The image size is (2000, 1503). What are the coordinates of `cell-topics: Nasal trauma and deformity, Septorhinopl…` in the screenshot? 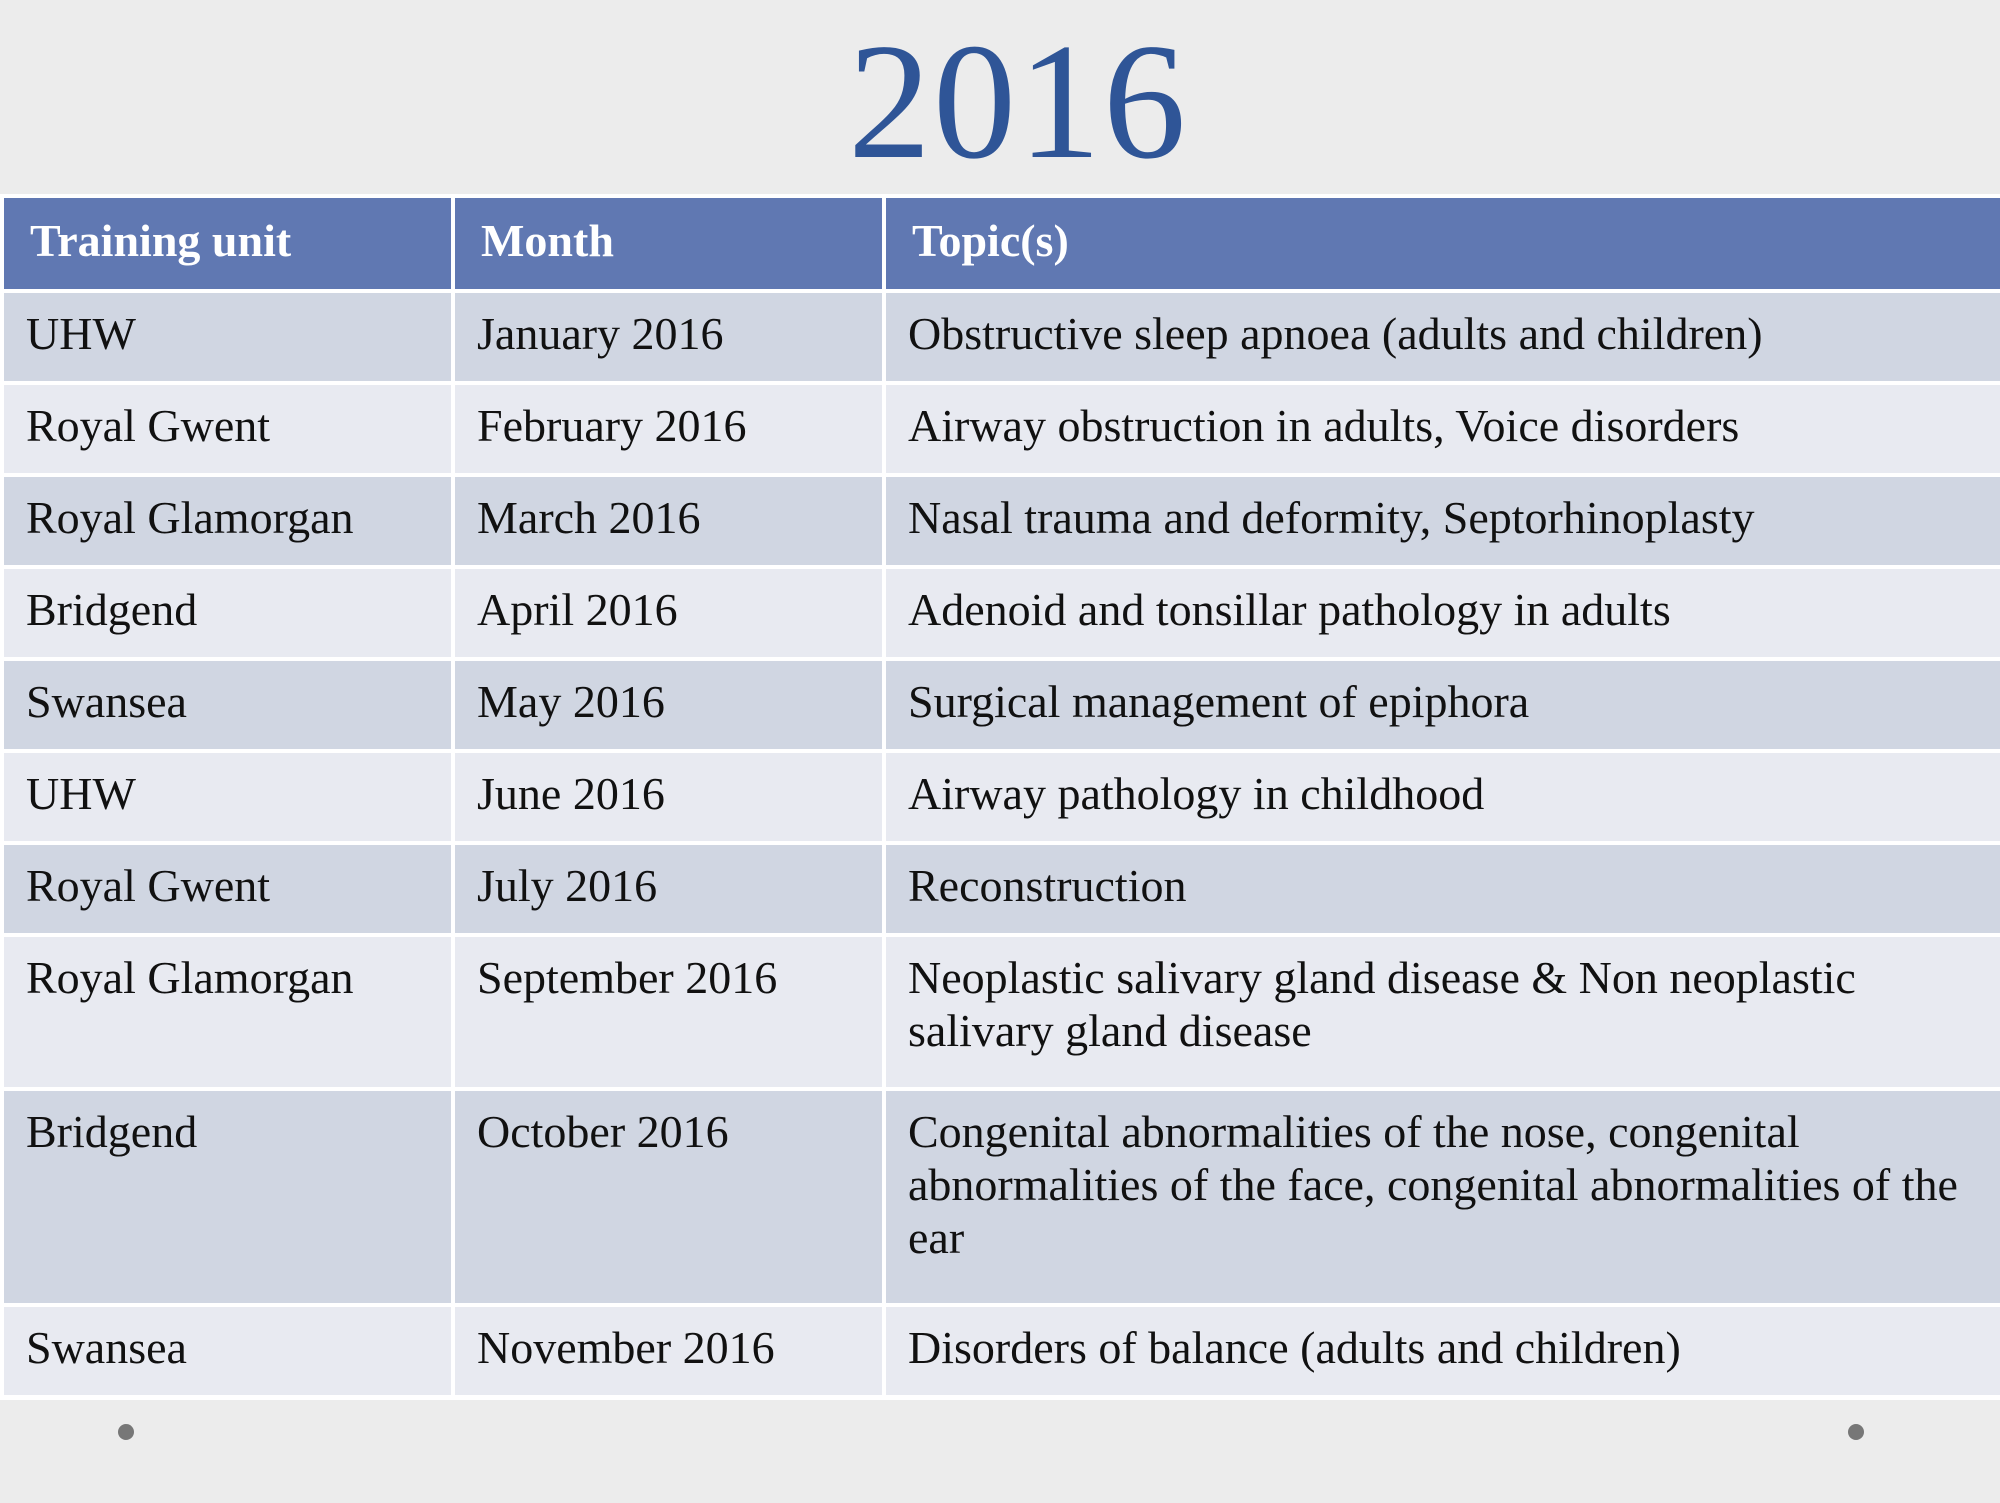 It's located at (1441, 521).